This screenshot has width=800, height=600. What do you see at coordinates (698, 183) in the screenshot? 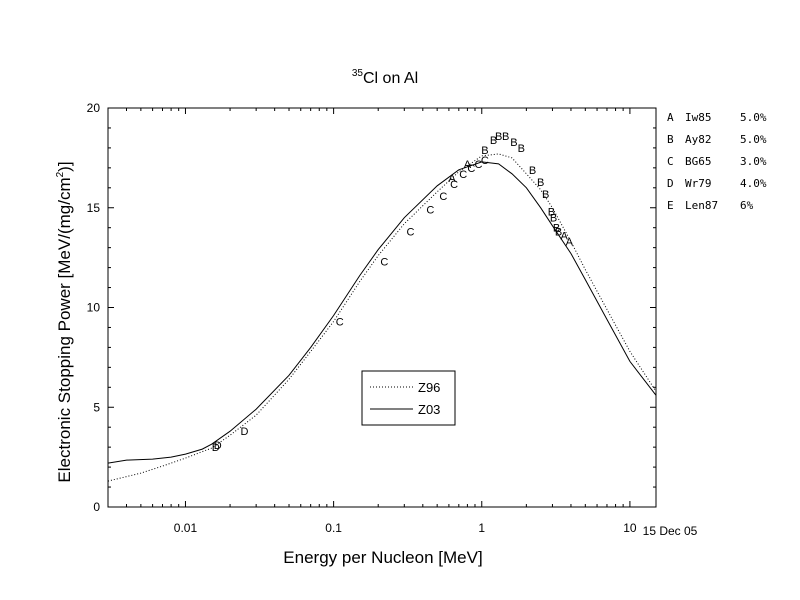
I see `reference-name: Wr79` at bounding box center [698, 183].